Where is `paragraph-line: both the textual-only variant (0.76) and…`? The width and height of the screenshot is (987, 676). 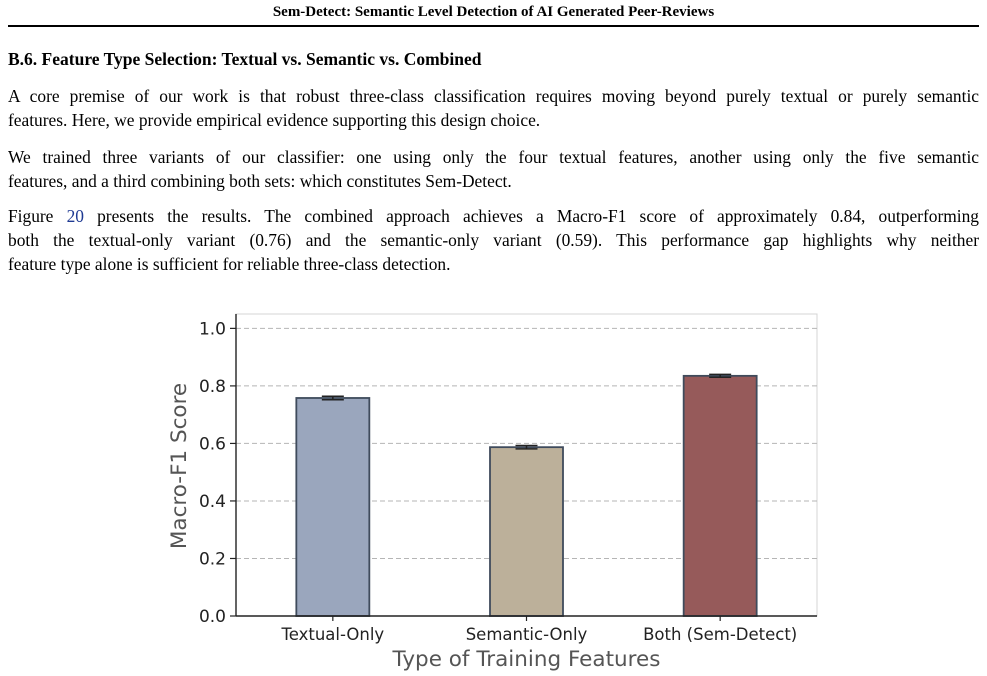
paragraph-line: both the textual-only variant (0.76) and… is located at coordinates (493, 240).